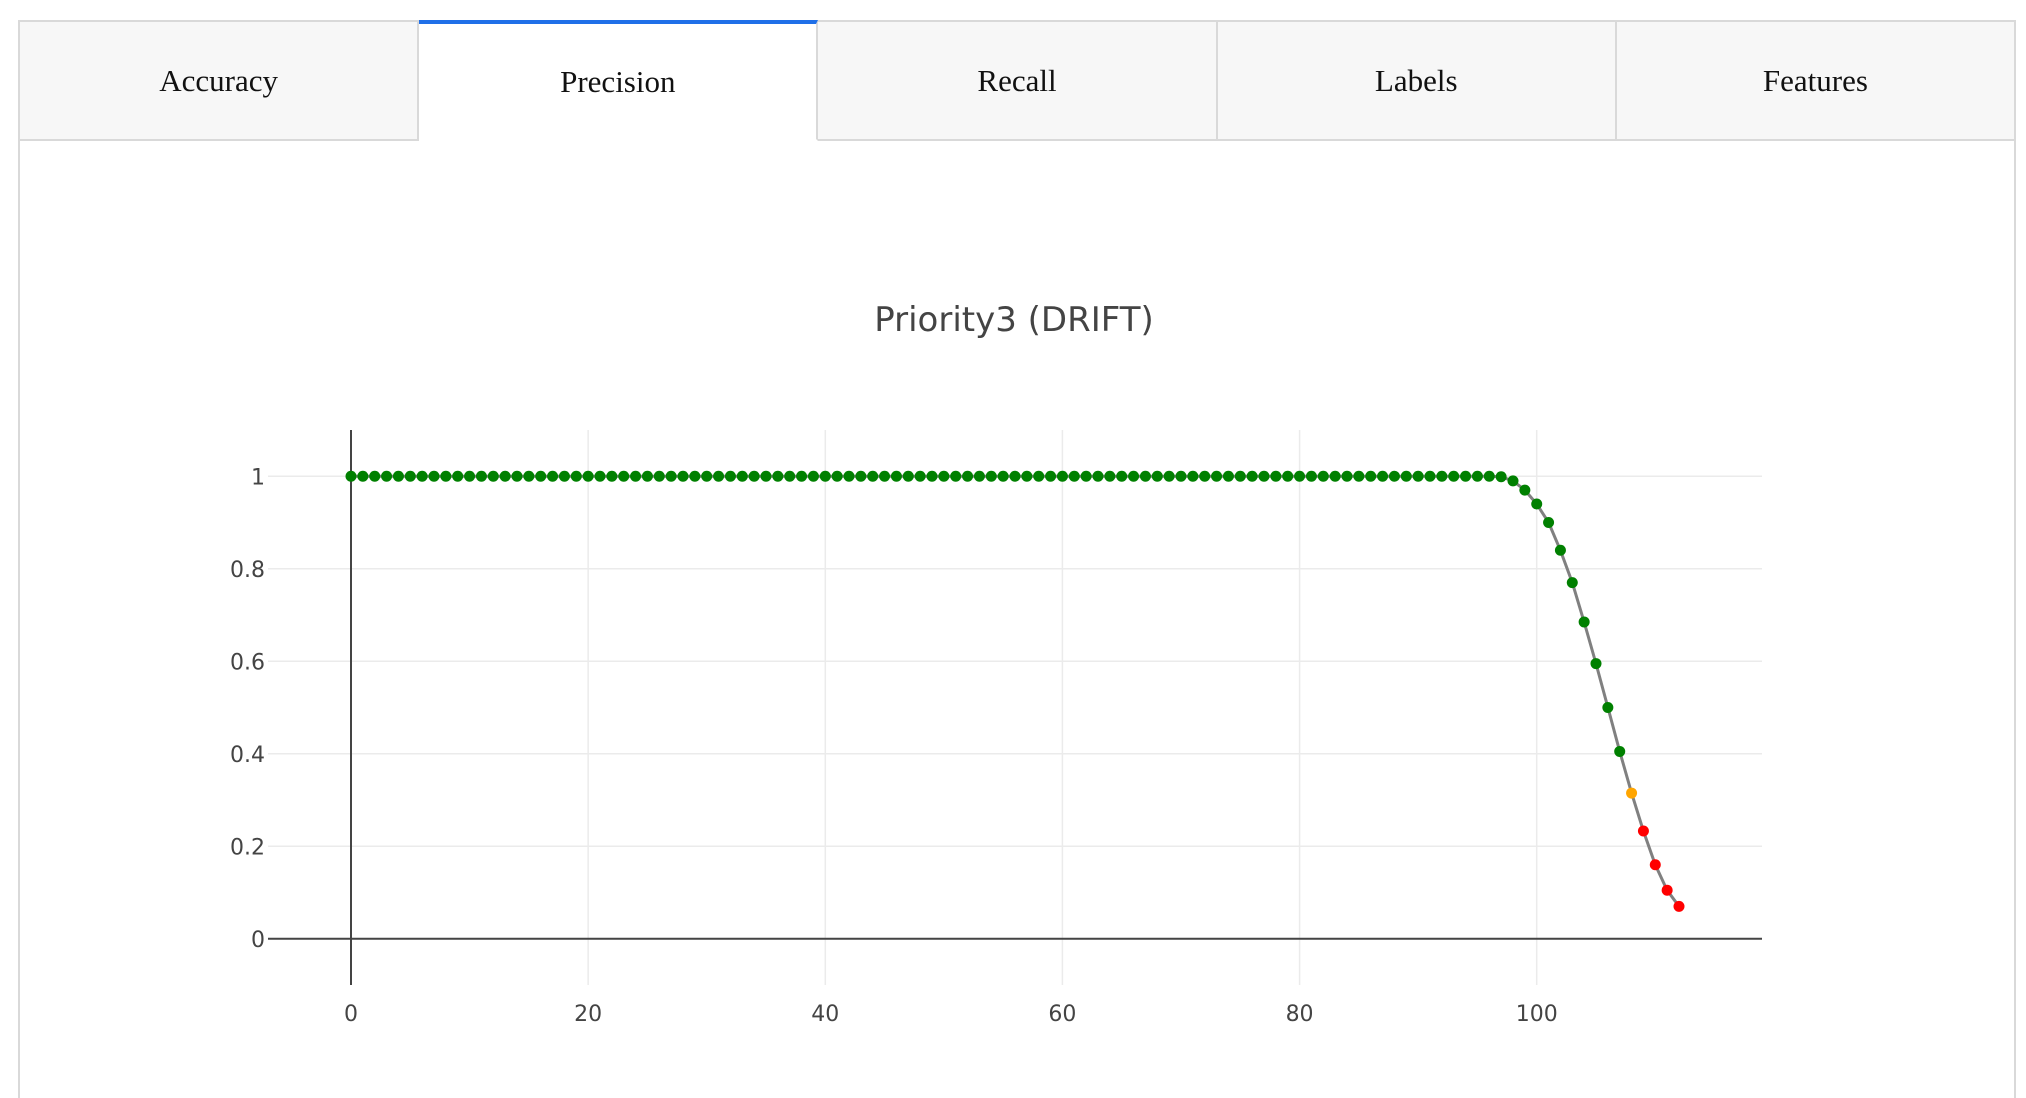 The width and height of the screenshot is (2026, 1098). What do you see at coordinates (1537, 1014) in the screenshot?
I see `x-tick-label: 100` at bounding box center [1537, 1014].